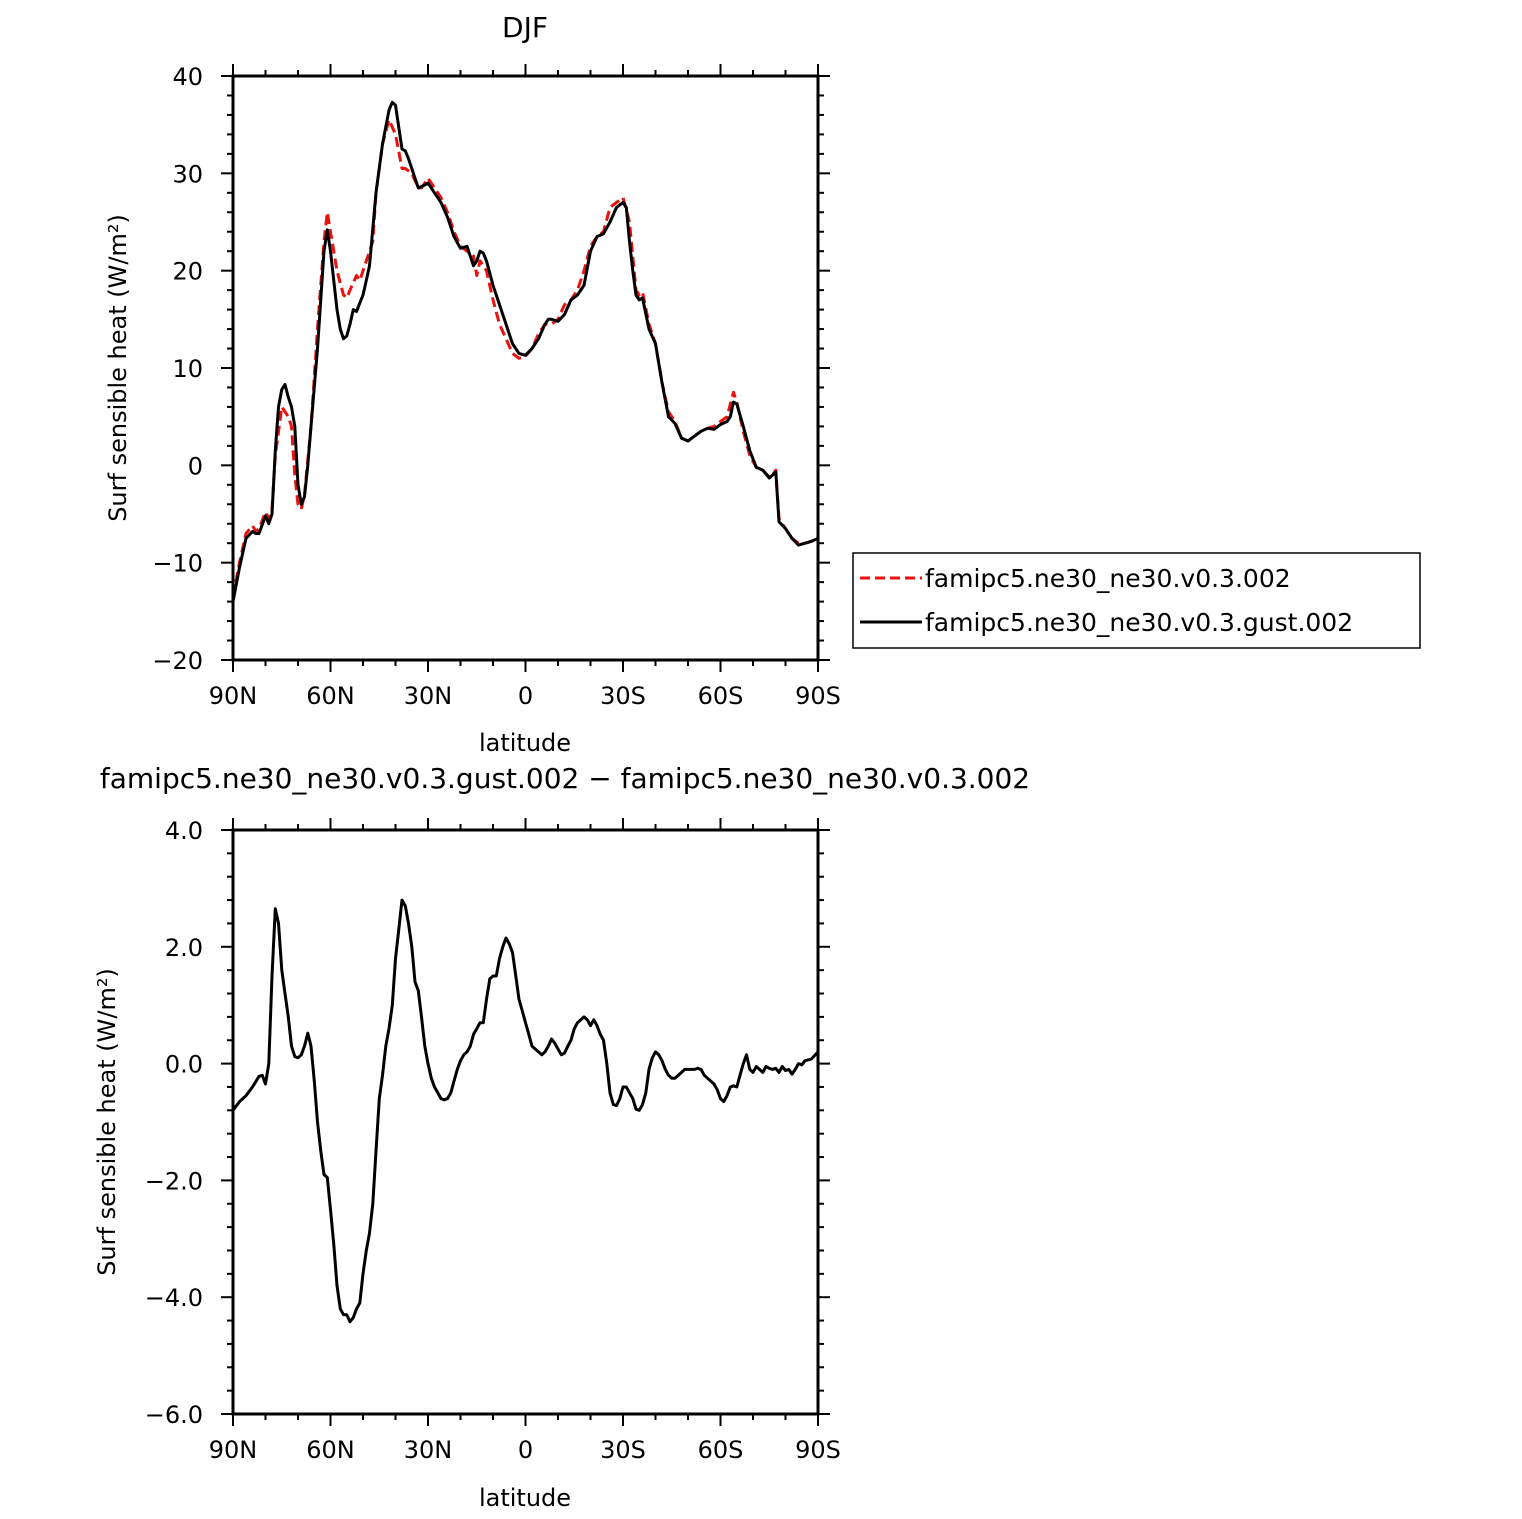 This screenshot has width=1522, height=1519. Describe the element at coordinates (174, 1415) in the screenshot. I see `y-tick-label: −6.0` at that location.